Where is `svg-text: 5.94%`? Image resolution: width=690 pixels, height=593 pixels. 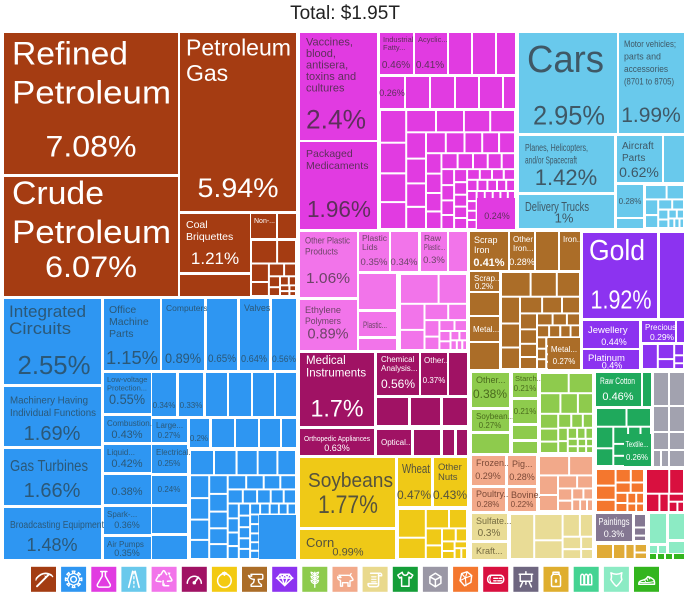 svg-text: 5.94% is located at coordinates (238, 188).